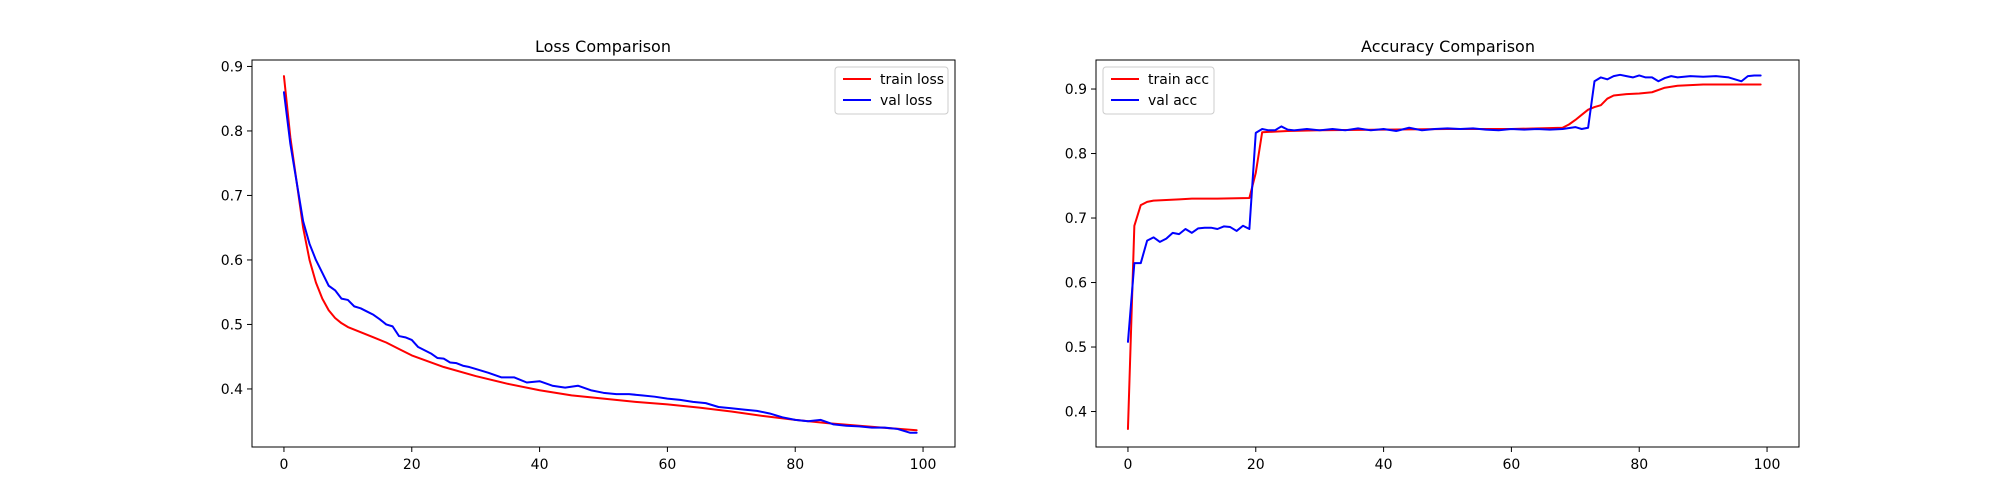 This screenshot has height=500, width=2000. I want to click on loss-x-tick-label-40: 40, so click(540, 465).